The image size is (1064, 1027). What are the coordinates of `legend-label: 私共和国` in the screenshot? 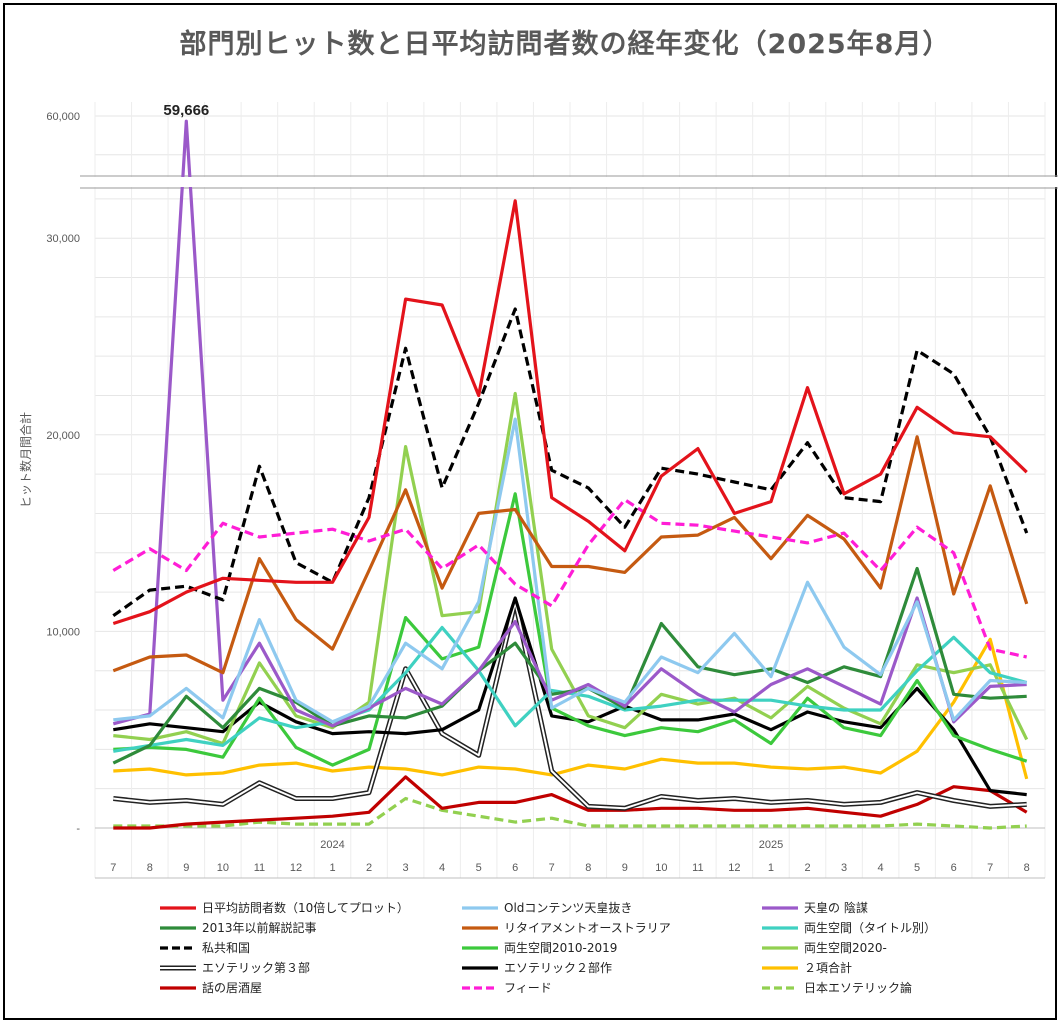 It's located at (226, 948).